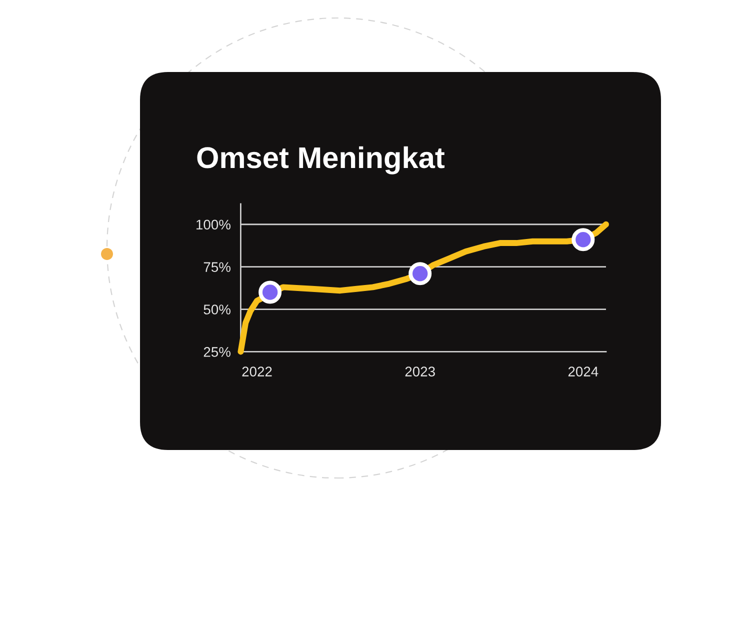 Image resolution: width=755 pixels, height=626 pixels. What do you see at coordinates (217, 309) in the screenshot?
I see `y-tick-label: 50%` at bounding box center [217, 309].